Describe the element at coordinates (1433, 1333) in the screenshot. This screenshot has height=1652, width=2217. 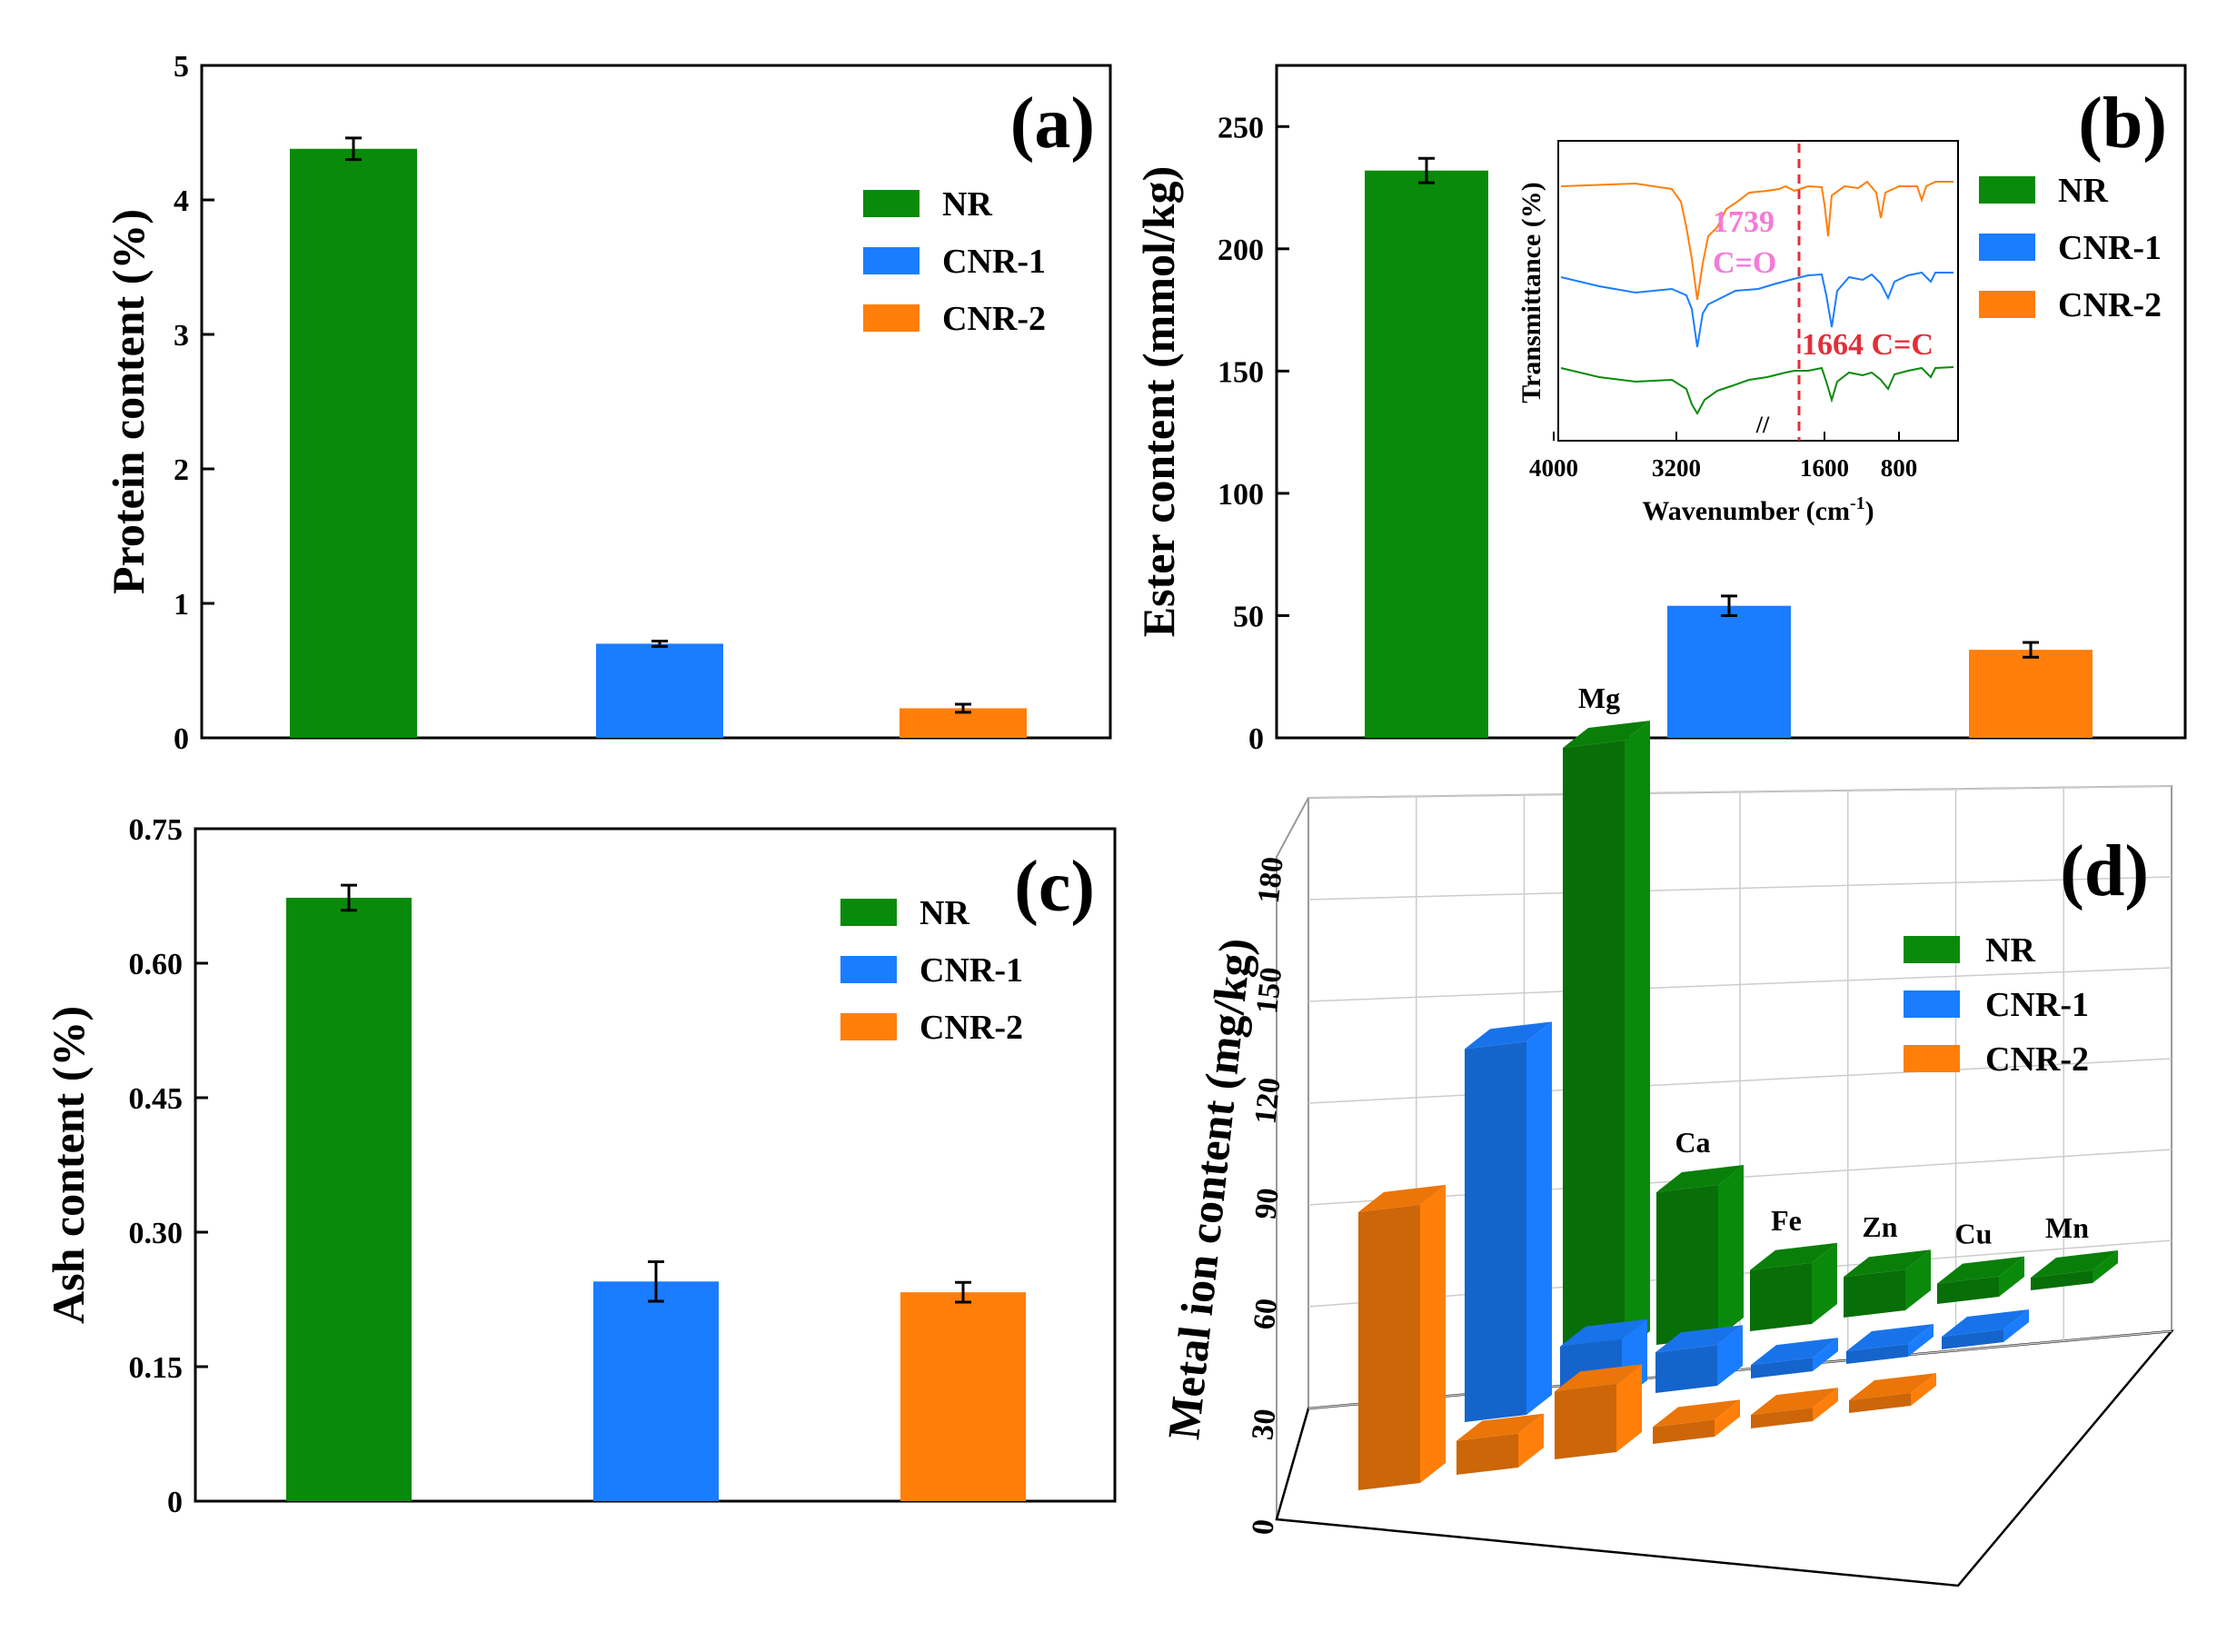
I see `bar3d-cnr-2-mg-side` at that location.